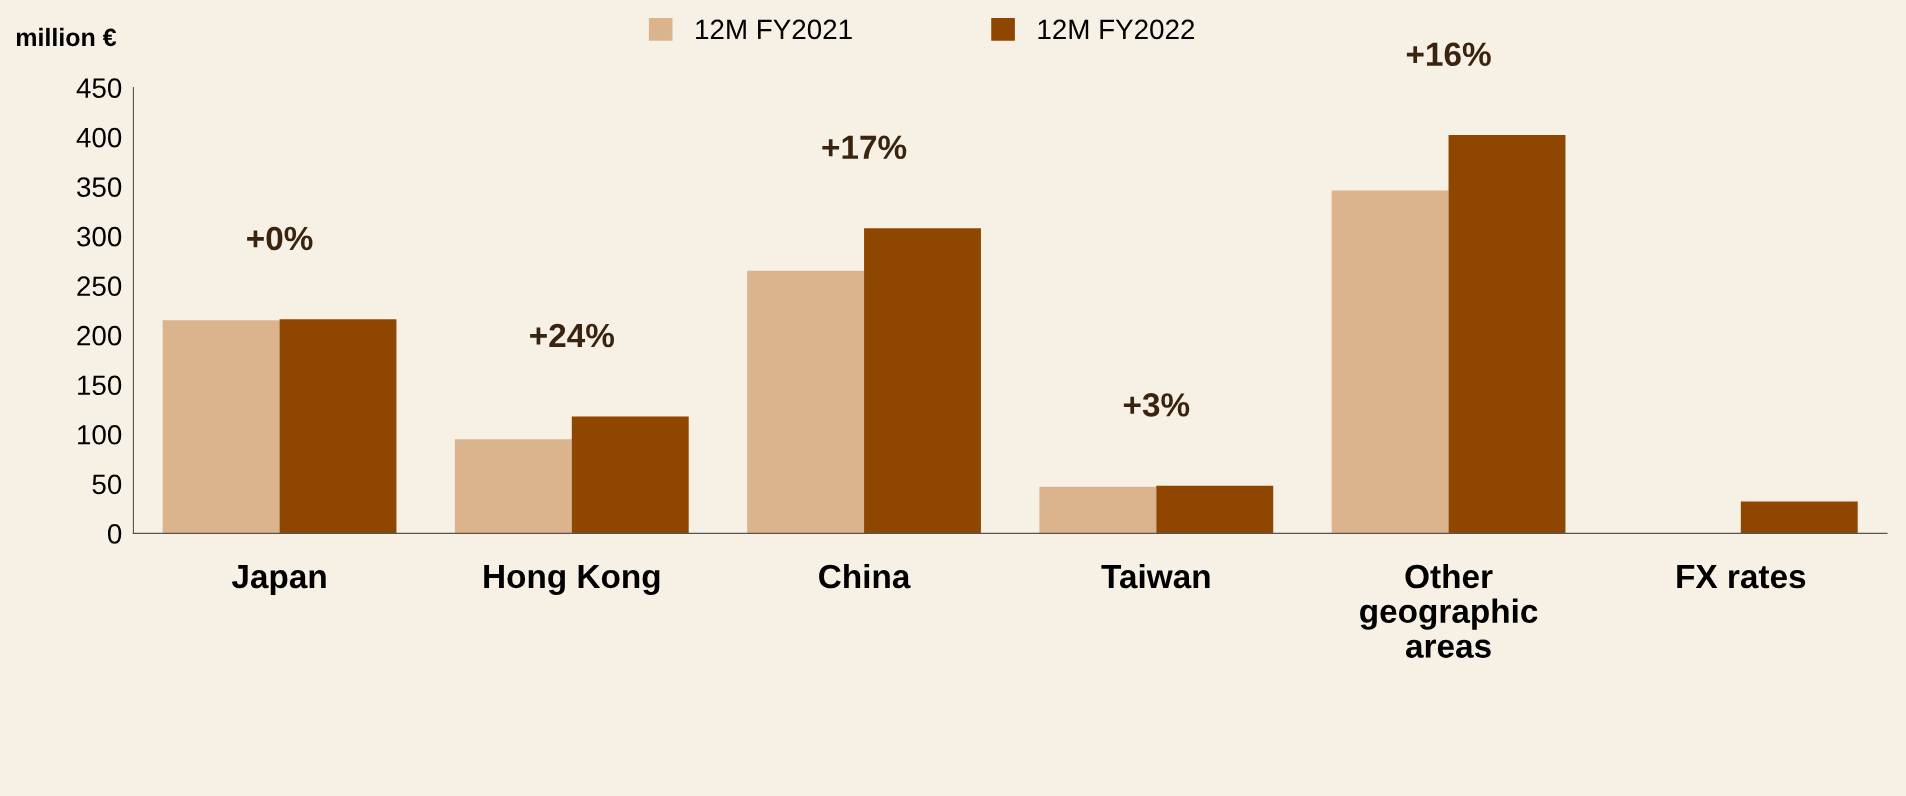  I want to click on y-tick-label: 350, so click(99, 187).